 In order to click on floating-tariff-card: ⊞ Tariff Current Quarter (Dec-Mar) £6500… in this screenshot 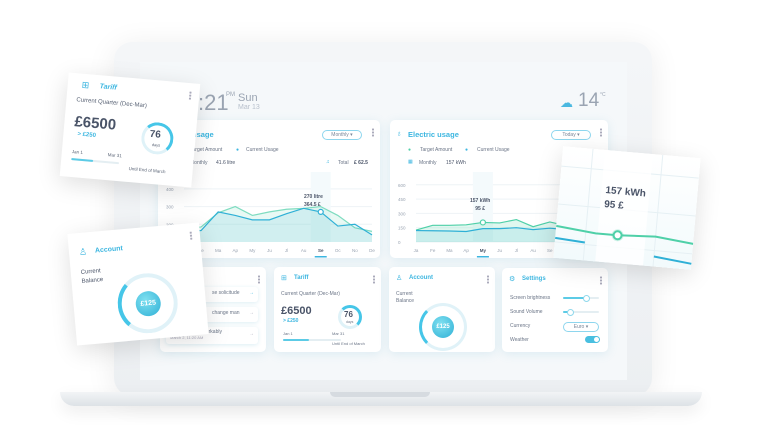, I will do `click(130, 130)`.